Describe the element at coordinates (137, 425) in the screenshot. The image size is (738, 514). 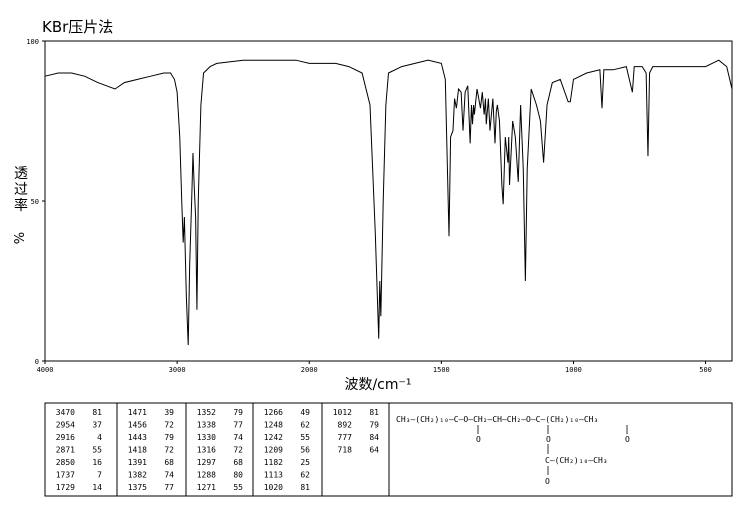
I see `wavenumber: 1456` at that location.